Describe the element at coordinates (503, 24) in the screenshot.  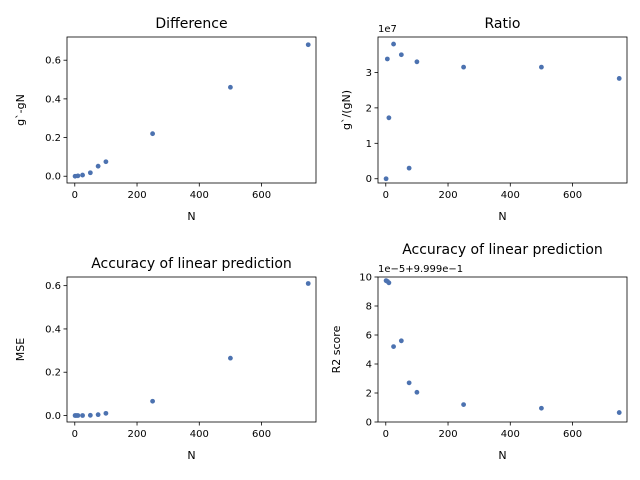
I see `chart-title: Ratio` at that location.